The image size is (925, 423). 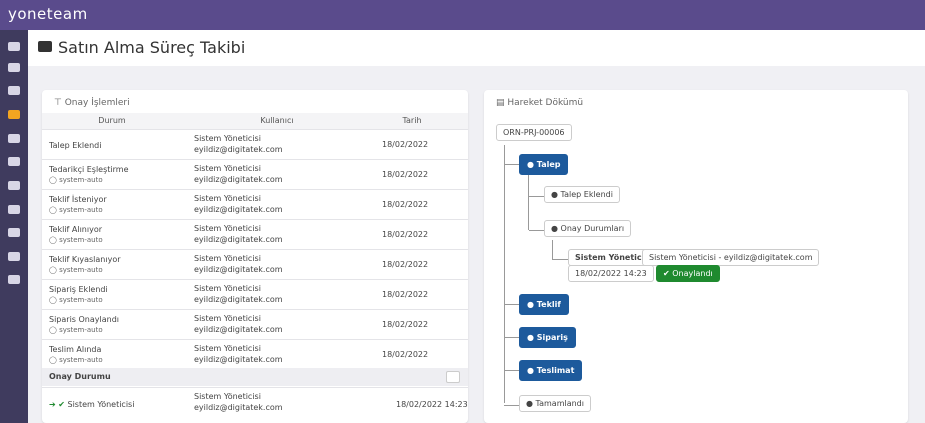 What do you see at coordinates (611, 273) in the screenshot?
I see `tree-node: 18/02/2022 14:23` at bounding box center [611, 273].